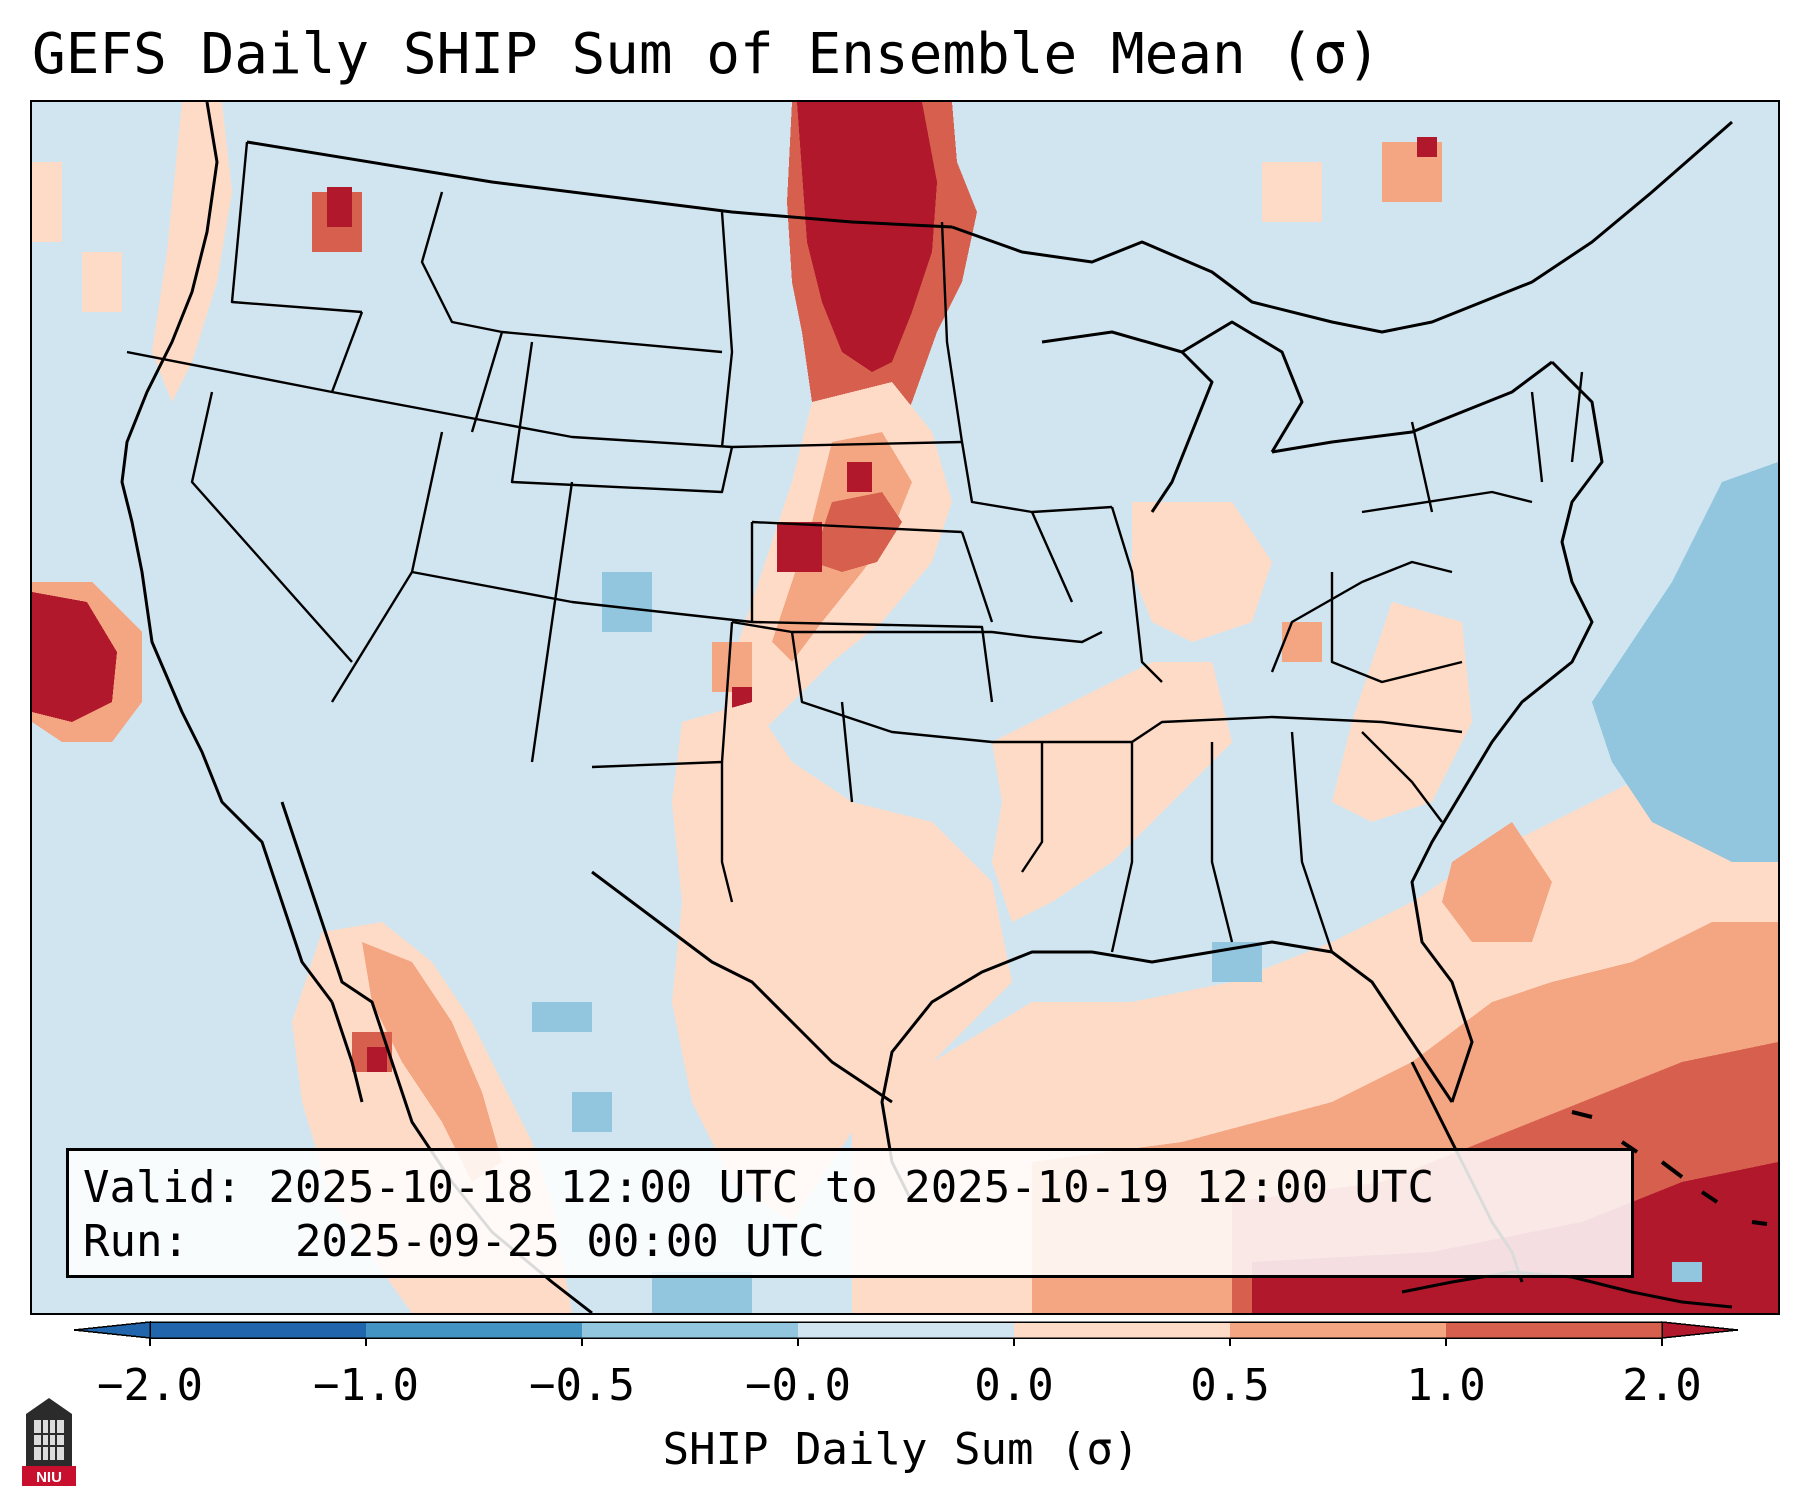 The width and height of the screenshot is (1803, 1506). I want to click on colorbar-tick-label: 0.0, so click(1014, 1385).